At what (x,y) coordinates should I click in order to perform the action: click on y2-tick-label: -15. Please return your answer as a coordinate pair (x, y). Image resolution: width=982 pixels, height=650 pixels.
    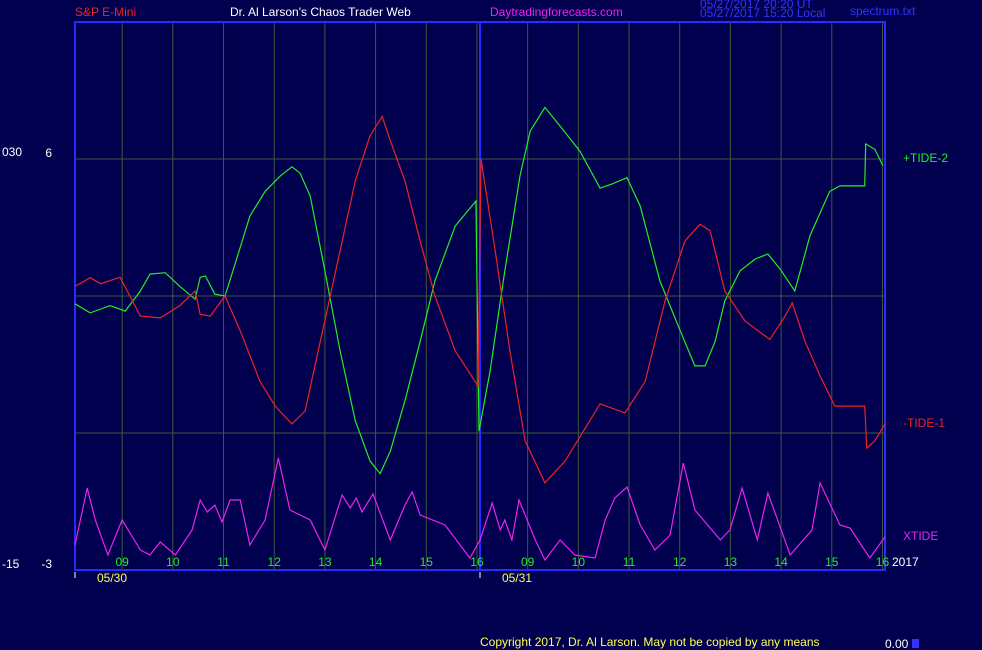
    Looking at the image, I should click on (11, 564).